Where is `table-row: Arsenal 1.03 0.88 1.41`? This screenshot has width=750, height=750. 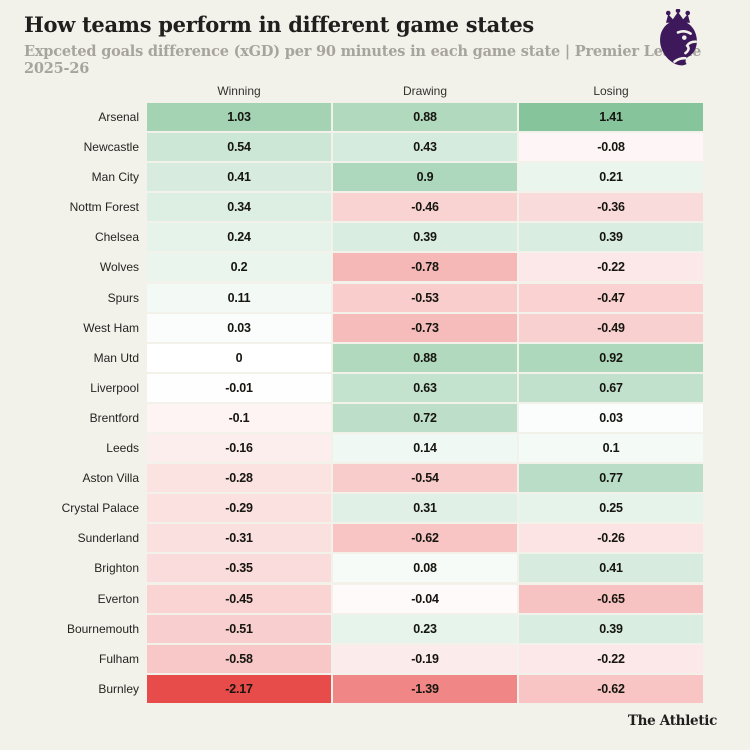
table-row: Arsenal 1.03 0.88 1.41 is located at coordinates (363, 117).